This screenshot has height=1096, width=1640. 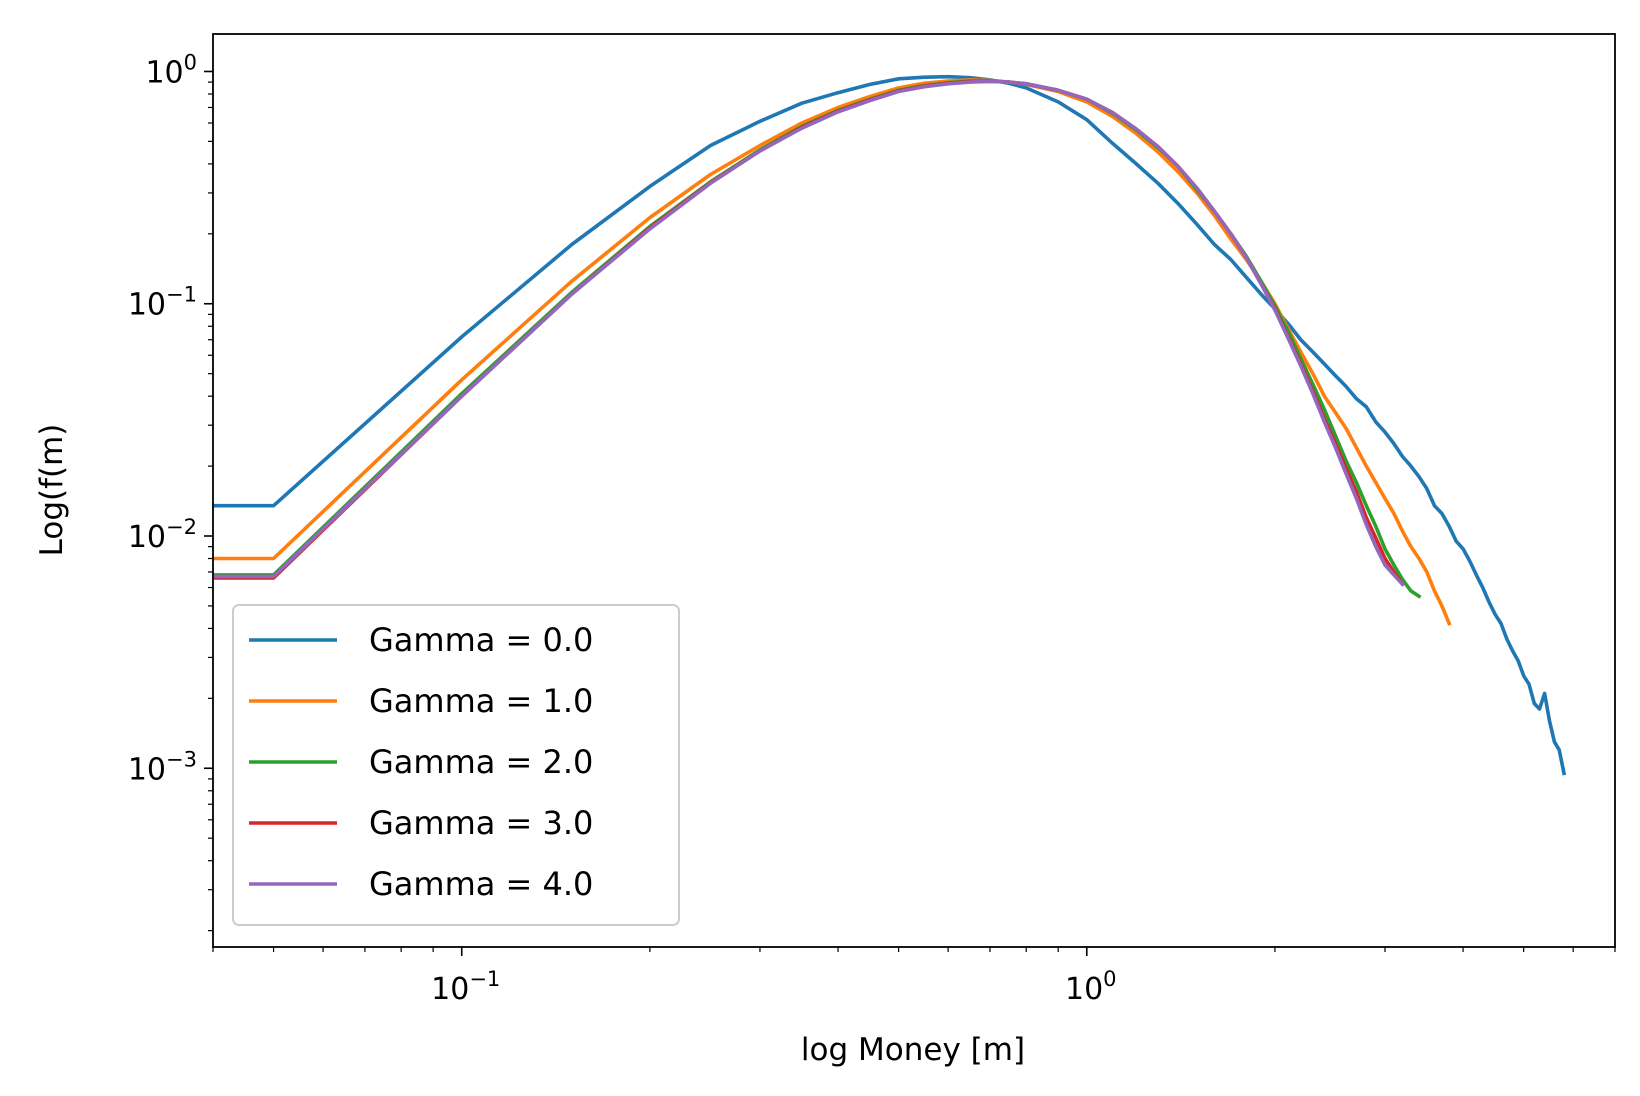 What do you see at coordinates (913, 1050) in the screenshot?
I see `x-axis-label: log Money [m]` at bounding box center [913, 1050].